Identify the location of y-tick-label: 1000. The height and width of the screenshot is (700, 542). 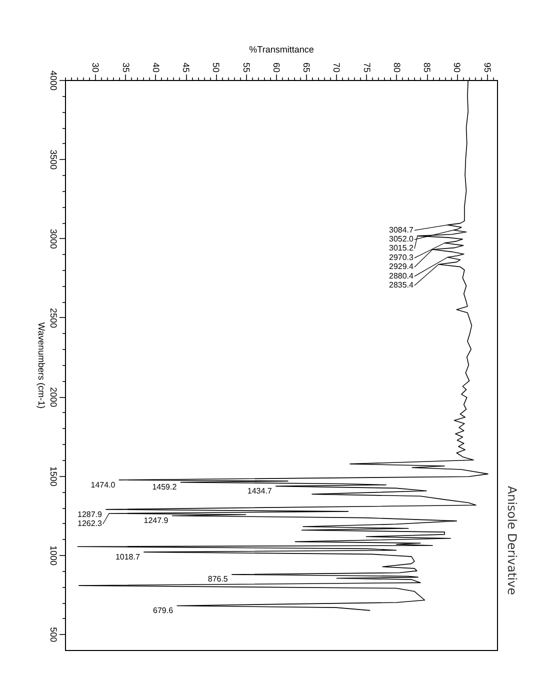
(53, 555).